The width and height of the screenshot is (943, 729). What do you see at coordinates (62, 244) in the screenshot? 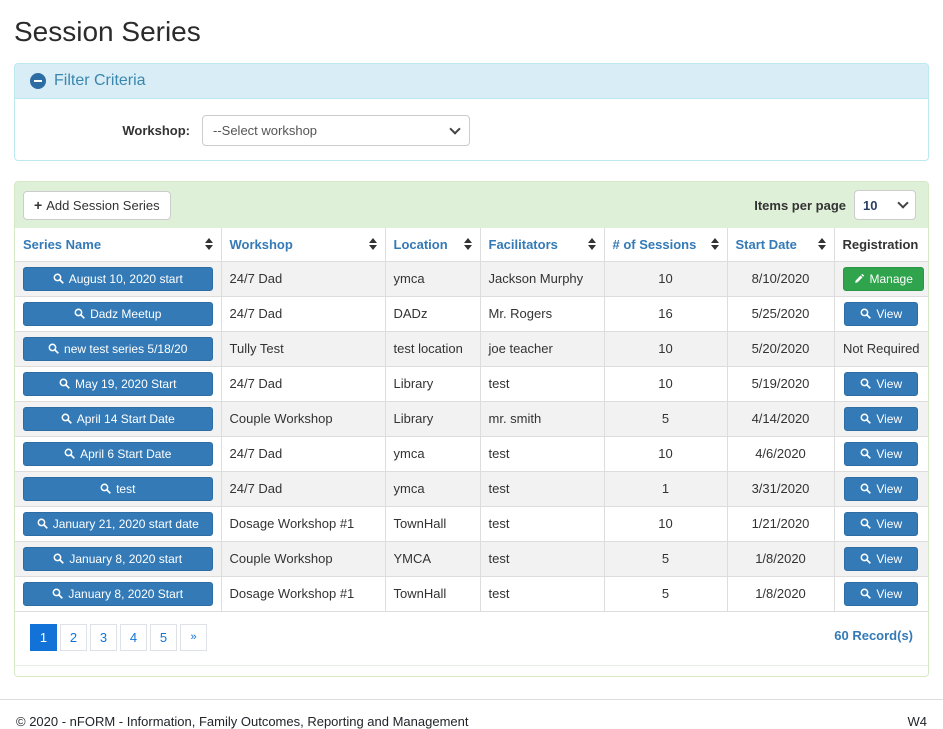
I see `column-header-label: Series Name` at bounding box center [62, 244].